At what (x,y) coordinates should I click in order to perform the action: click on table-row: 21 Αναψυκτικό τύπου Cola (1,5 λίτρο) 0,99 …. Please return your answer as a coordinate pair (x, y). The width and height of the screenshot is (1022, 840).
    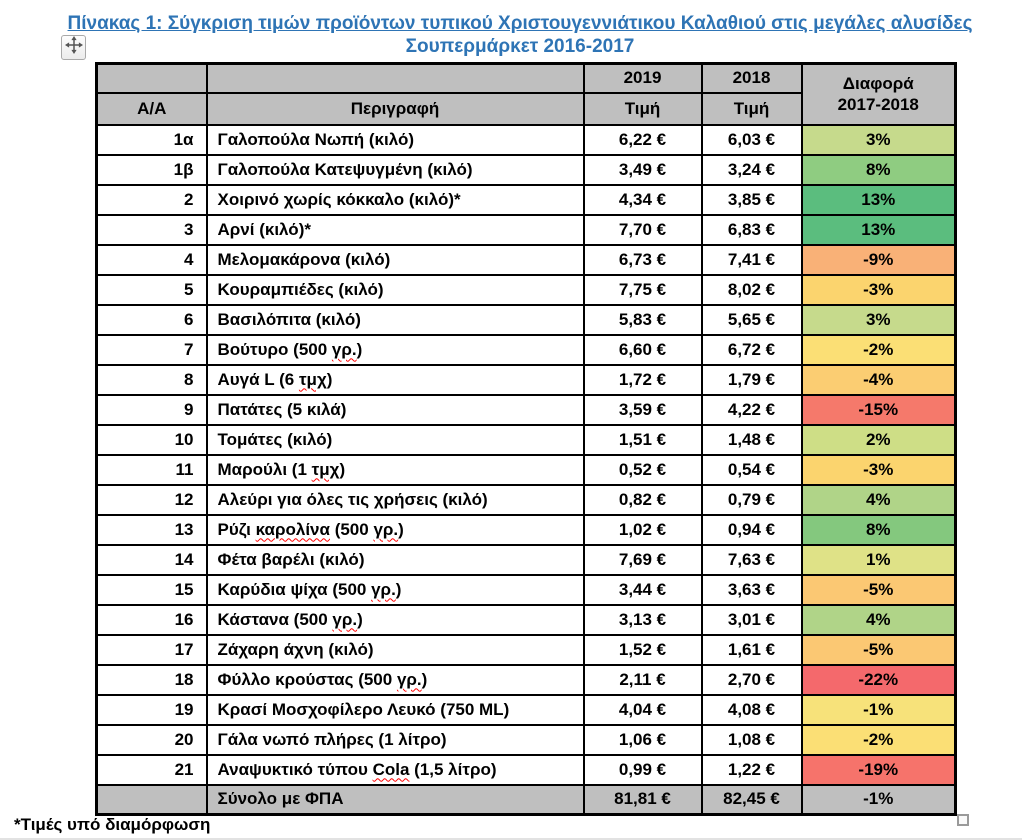
    Looking at the image, I should click on (526, 769).